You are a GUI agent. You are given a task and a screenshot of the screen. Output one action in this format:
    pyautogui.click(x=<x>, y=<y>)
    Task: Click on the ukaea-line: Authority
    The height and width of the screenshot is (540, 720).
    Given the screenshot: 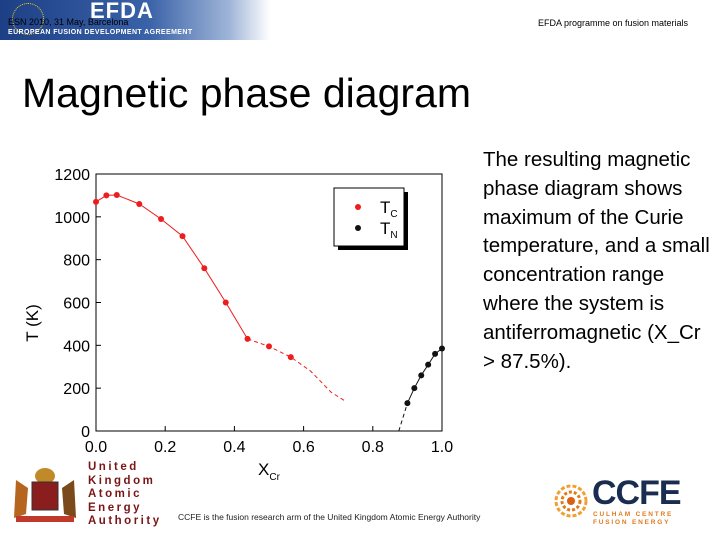 What is the action you would take?
    pyautogui.click(x=125, y=521)
    